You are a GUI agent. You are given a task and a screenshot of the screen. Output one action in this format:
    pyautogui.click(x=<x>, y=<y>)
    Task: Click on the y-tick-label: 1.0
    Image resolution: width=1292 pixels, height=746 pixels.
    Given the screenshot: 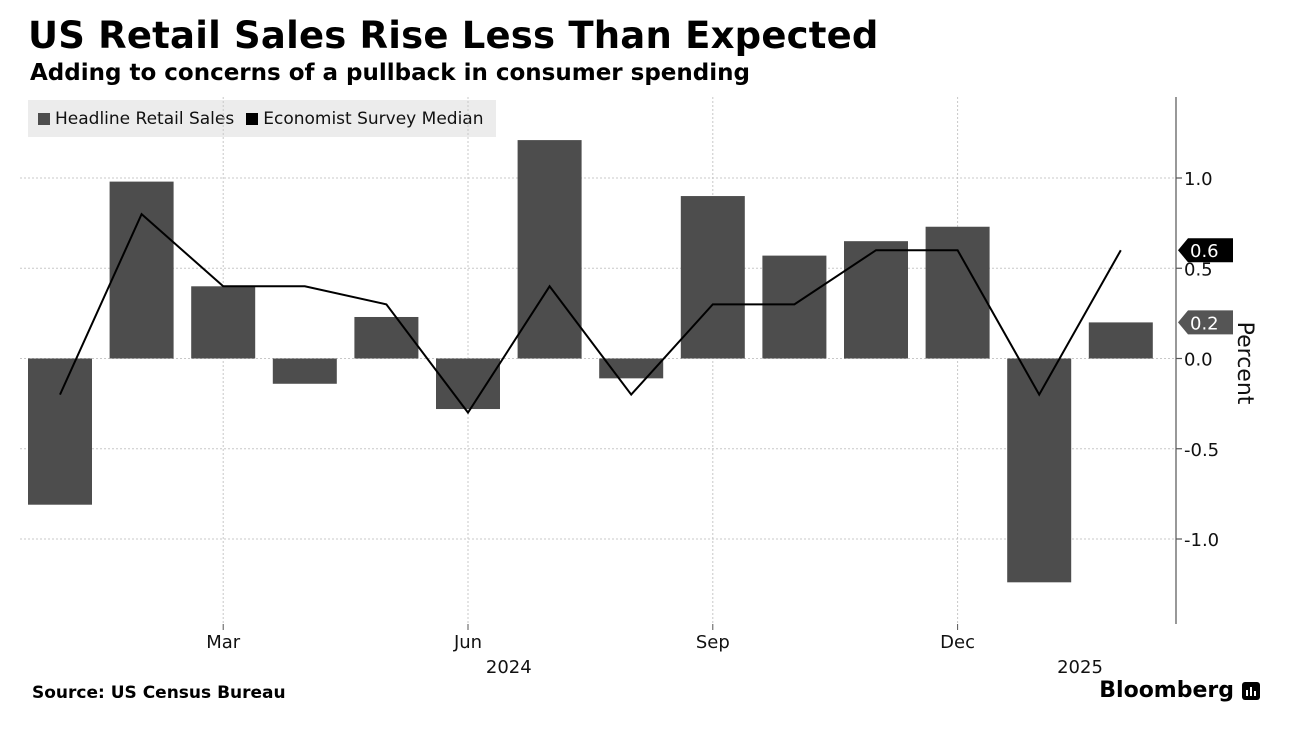 What is the action you would take?
    pyautogui.click(x=1198, y=179)
    